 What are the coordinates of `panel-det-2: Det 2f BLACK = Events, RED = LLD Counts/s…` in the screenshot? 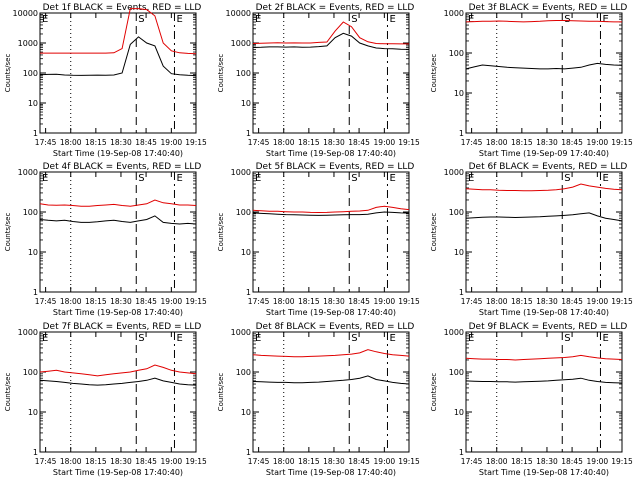 It's located at (318, 80).